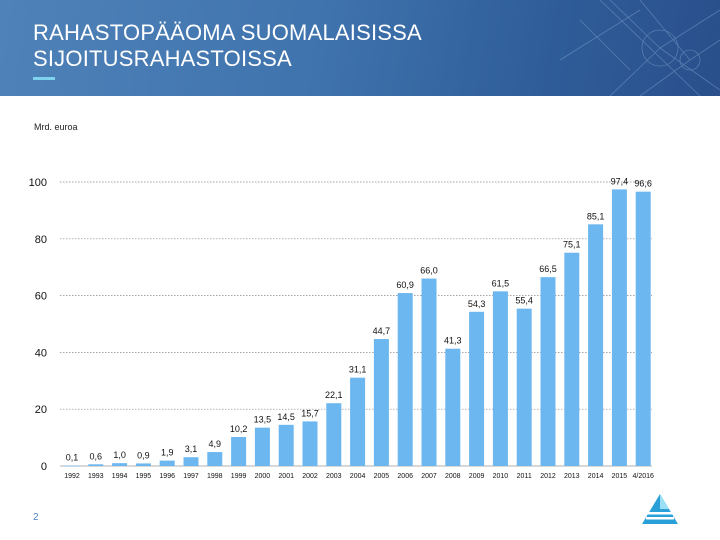 The image size is (720, 540). I want to click on bar-value-label: 66,0, so click(429, 271).